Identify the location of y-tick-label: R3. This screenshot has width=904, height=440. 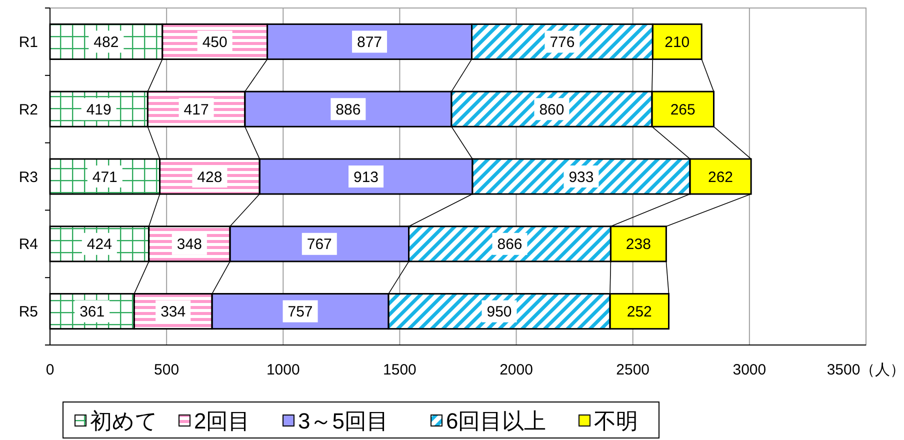
(28, 177).